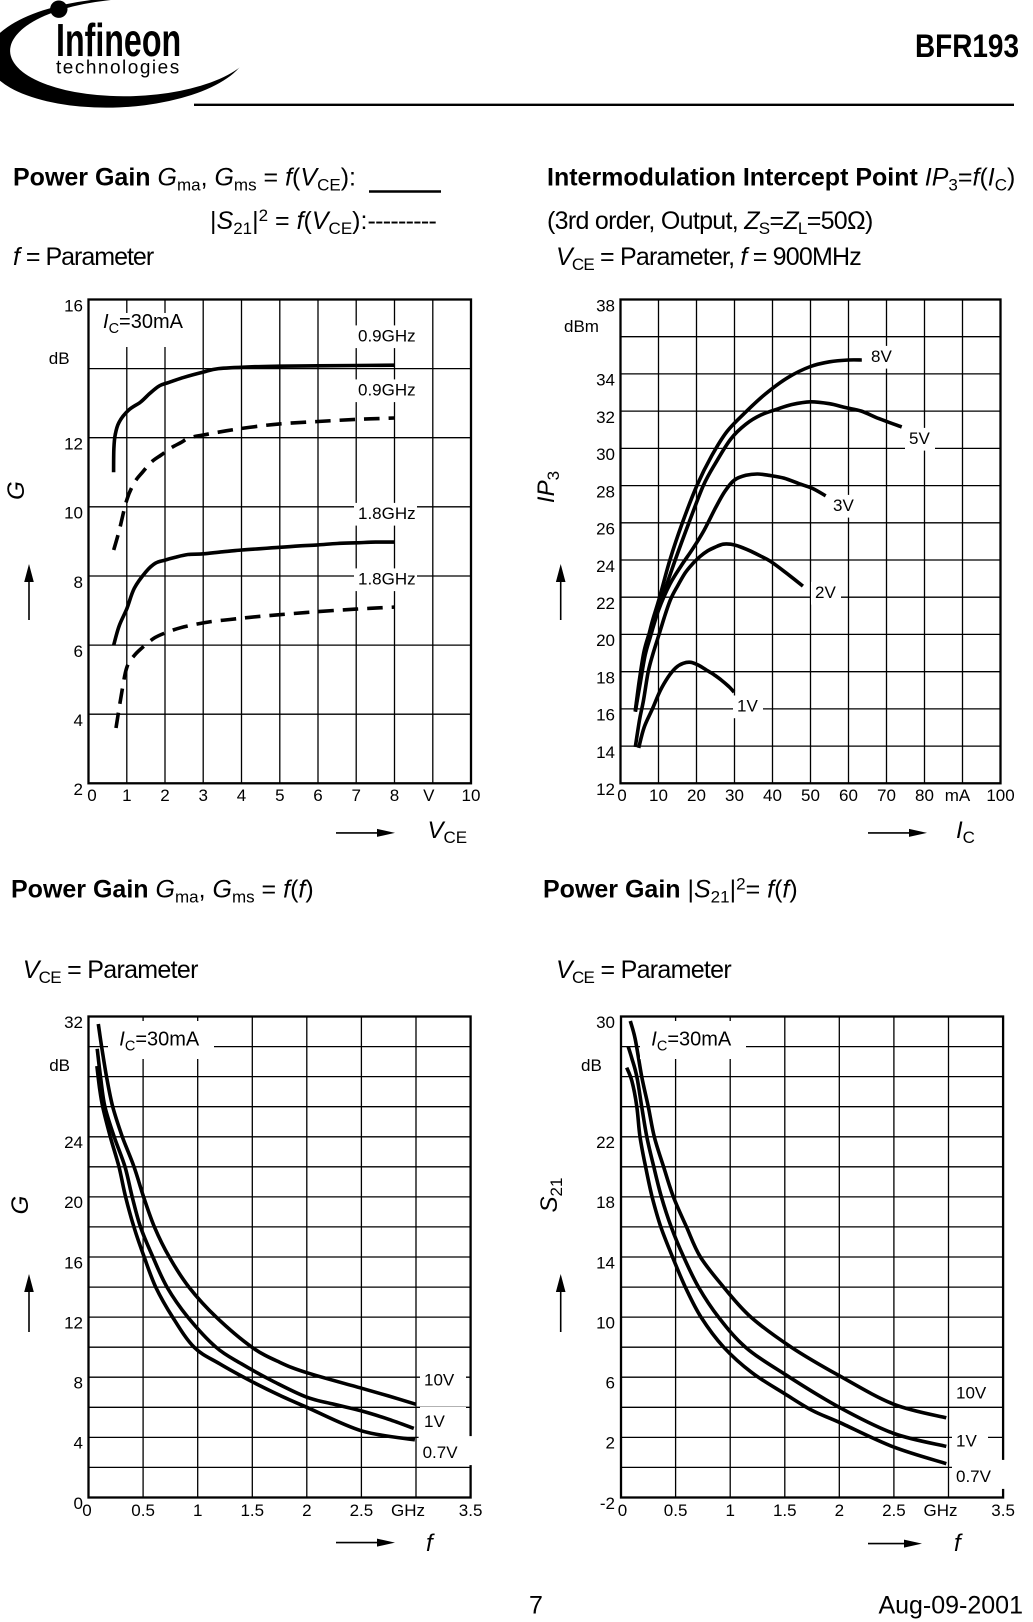 The height and width of the screenshot is (1622, 1033). I want to click on svg-text: 40, so click(772, 795).